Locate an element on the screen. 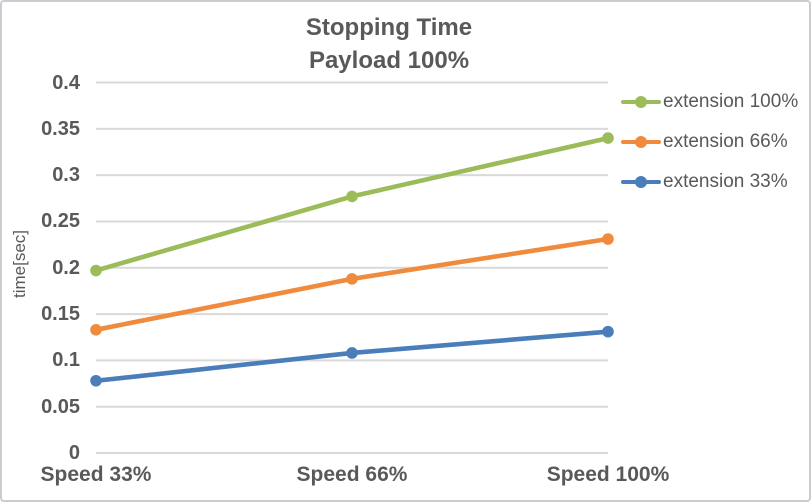 The image size is (811, 502). y-tick-label: 0.35 is located at coordinates (60, 128).